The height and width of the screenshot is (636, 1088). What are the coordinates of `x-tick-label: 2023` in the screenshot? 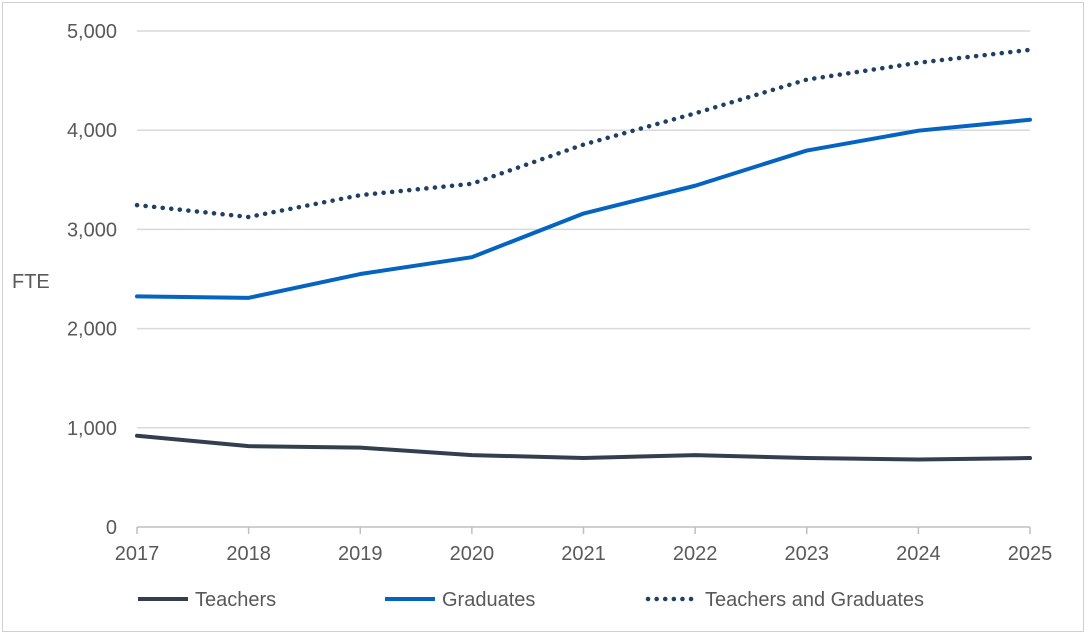 It's located at (807, 554).